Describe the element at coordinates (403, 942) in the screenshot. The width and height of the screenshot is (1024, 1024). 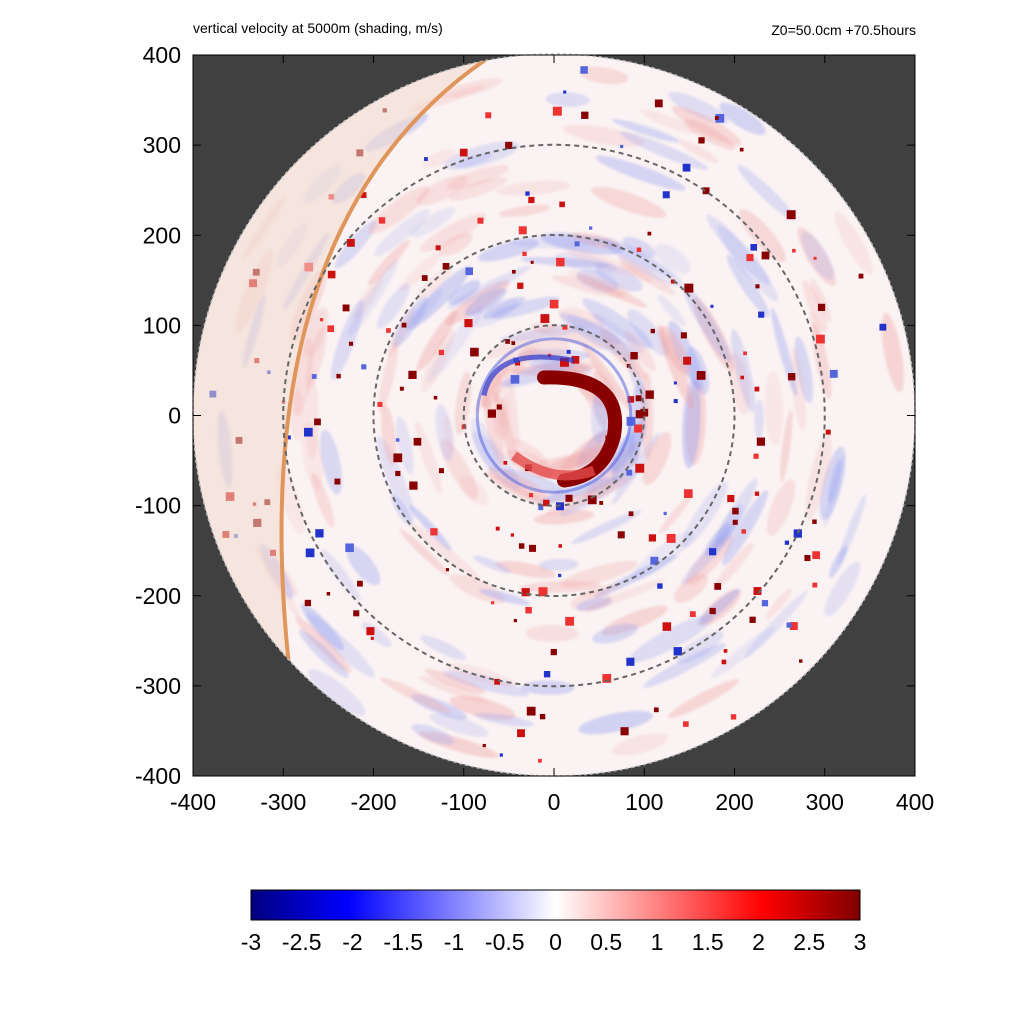
I see `colorbar-tick-label: -1.5` at that location.